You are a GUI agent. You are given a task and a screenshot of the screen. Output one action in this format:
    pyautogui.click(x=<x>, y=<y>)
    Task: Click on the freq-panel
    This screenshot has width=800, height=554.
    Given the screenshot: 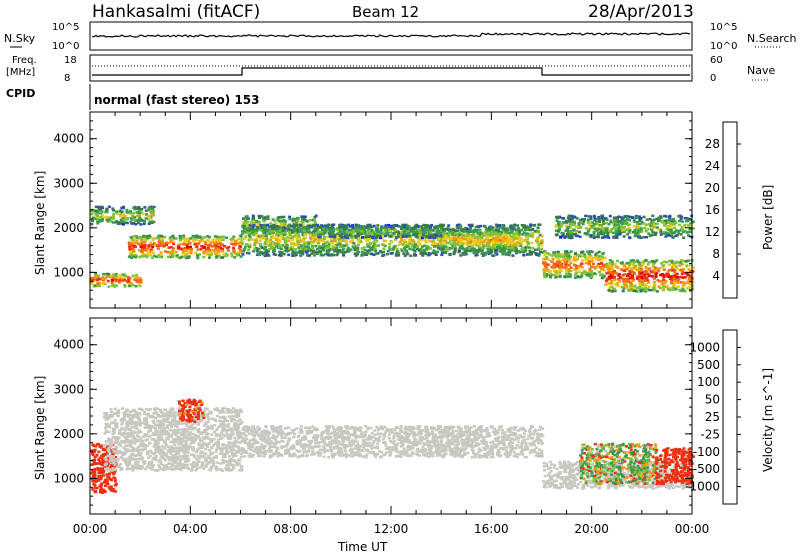 What is the action you would take?
    pyautogui.click(x=391, y=68)
    